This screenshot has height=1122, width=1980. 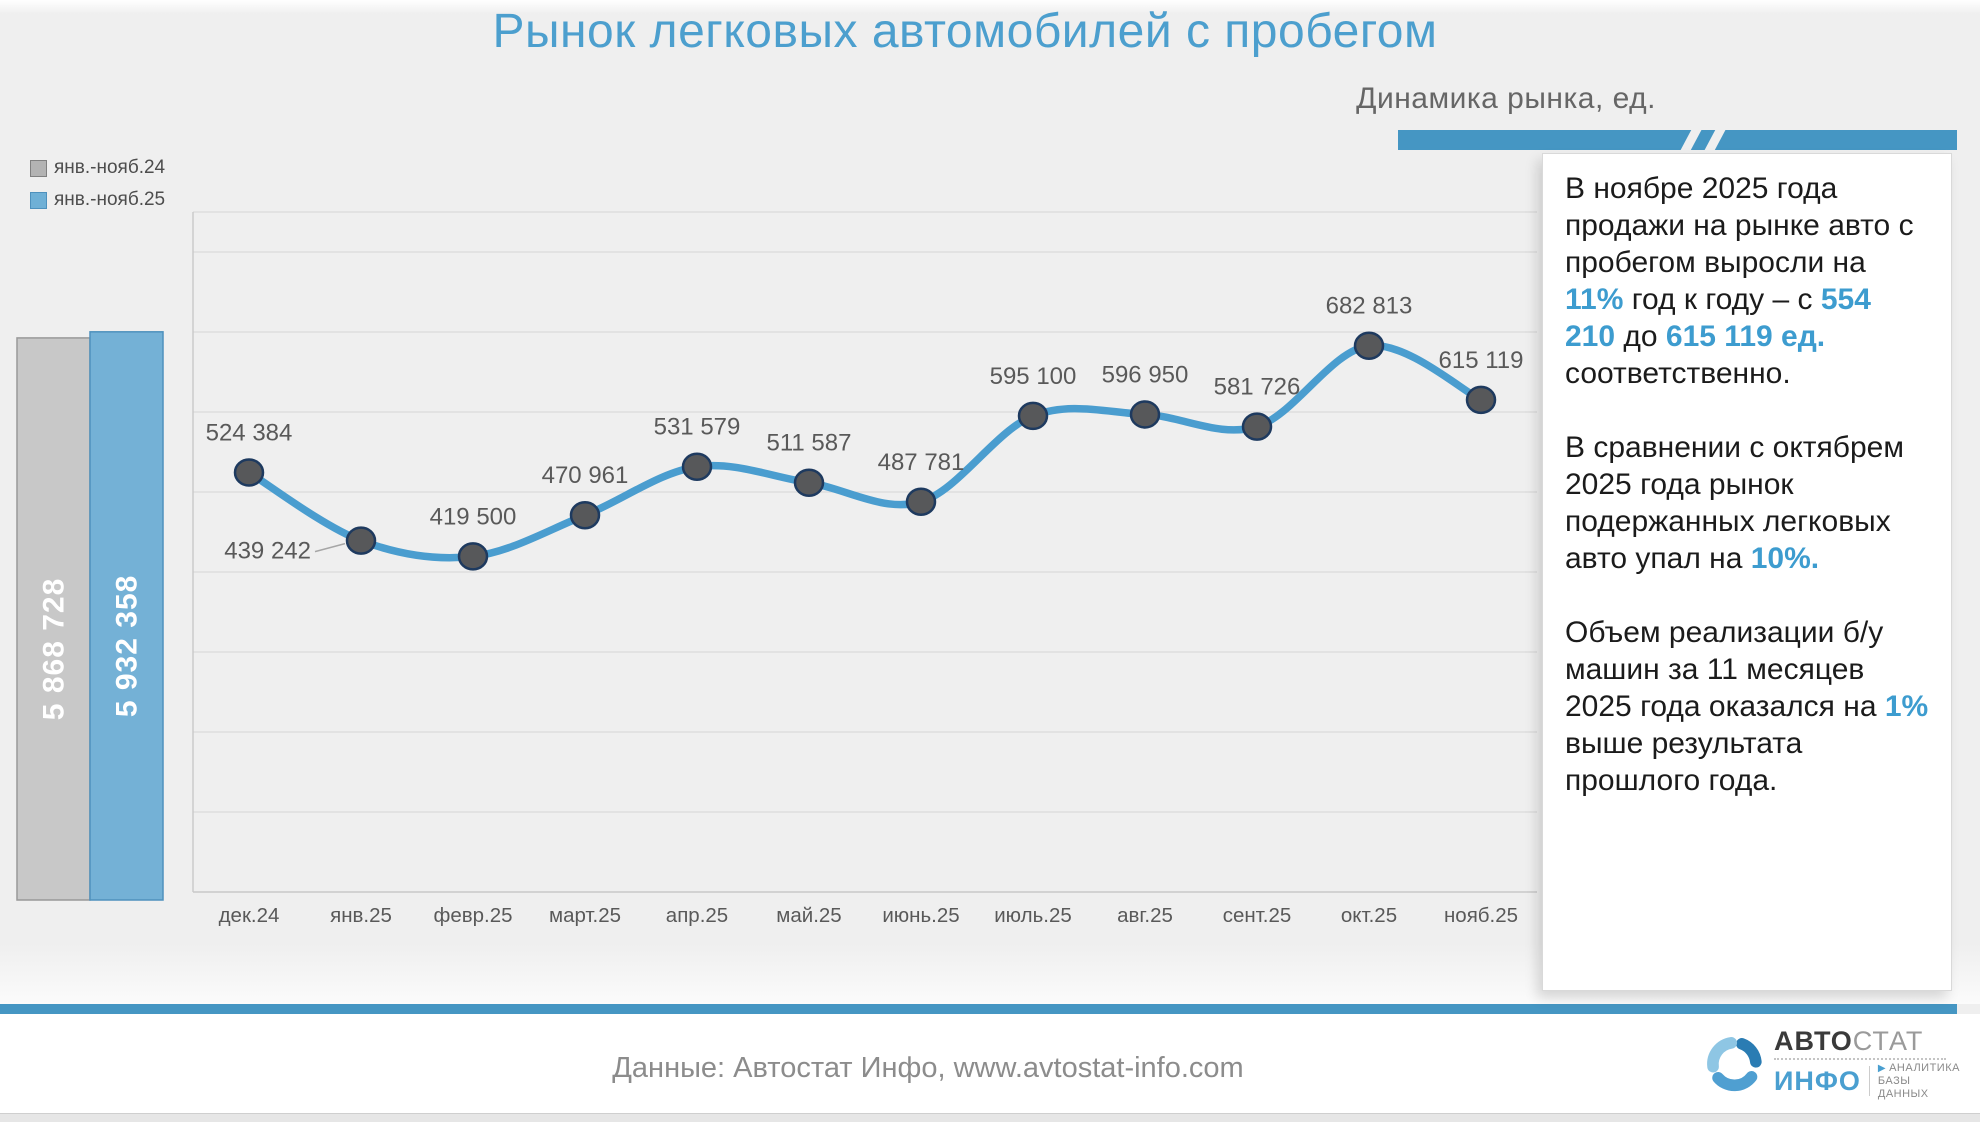 I want to click on logo-tagline-line2: БАЗЫ ДАННЫХ, so click(x=1903, y=1087).